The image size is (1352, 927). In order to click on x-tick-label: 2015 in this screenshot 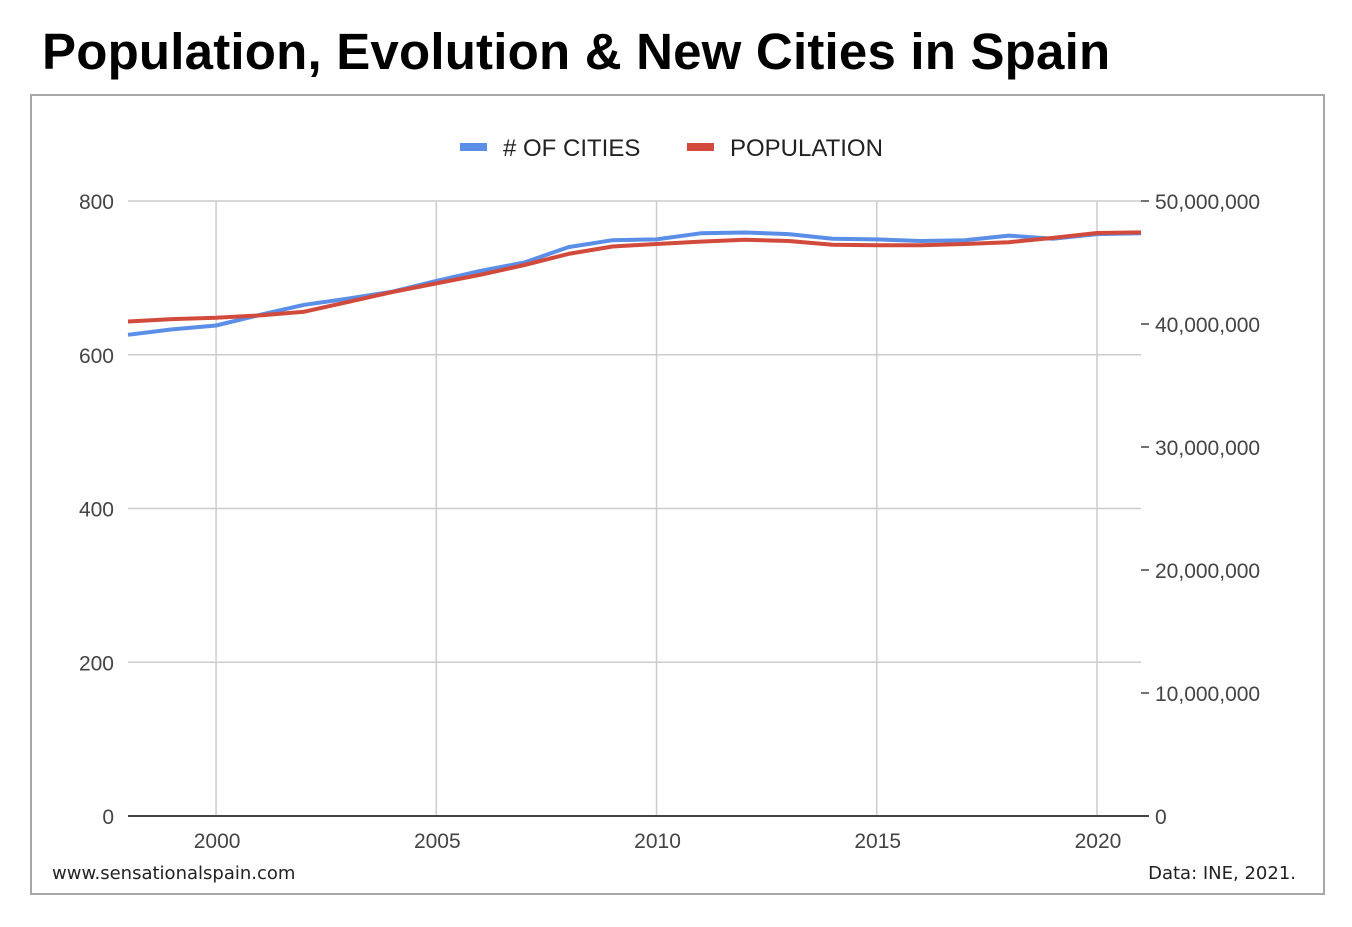, I will do `click(877, 841)`.